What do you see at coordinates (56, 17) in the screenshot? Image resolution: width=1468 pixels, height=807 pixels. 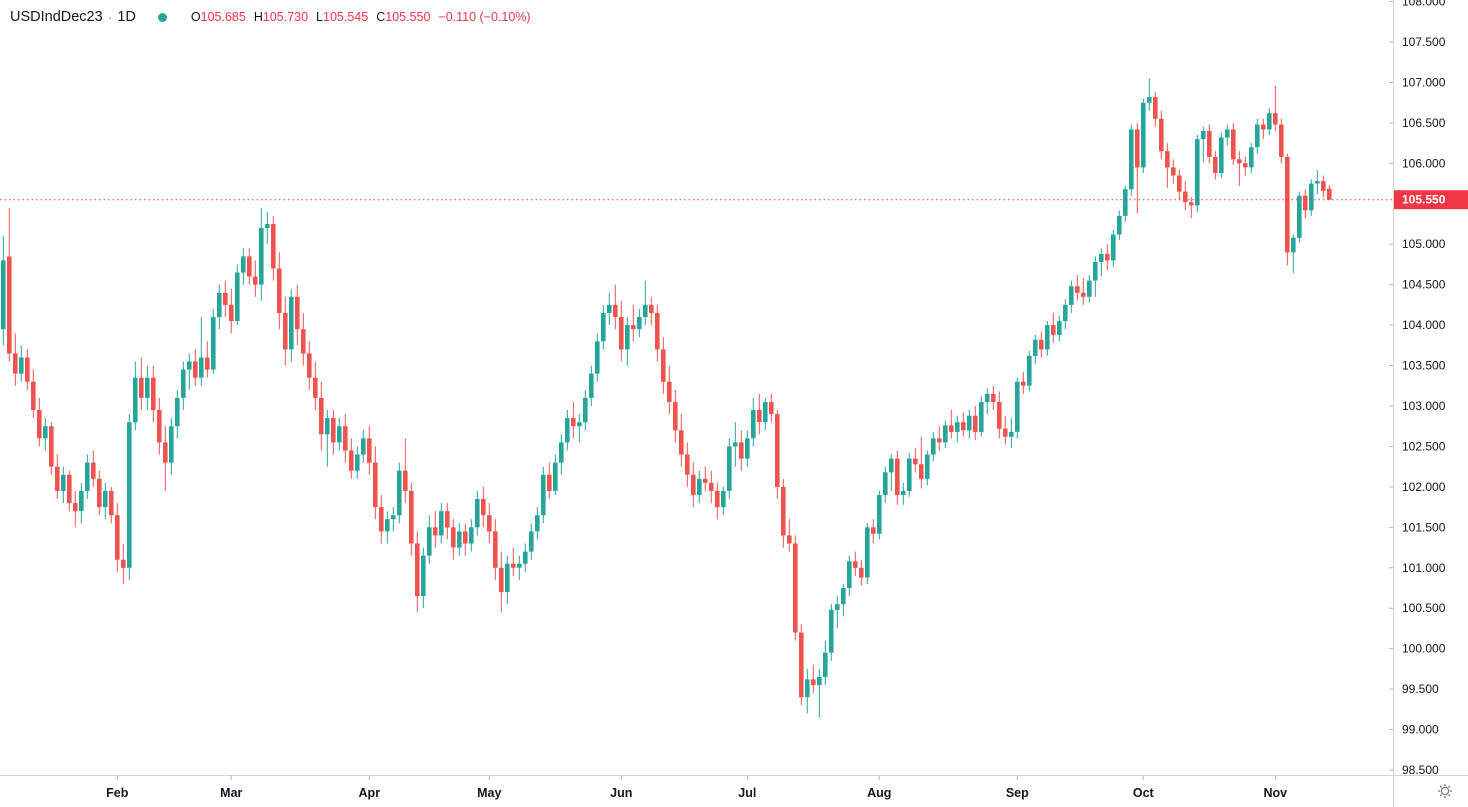 I see `symbol-name: USDIndDec23` at bounding box center [56, 17].